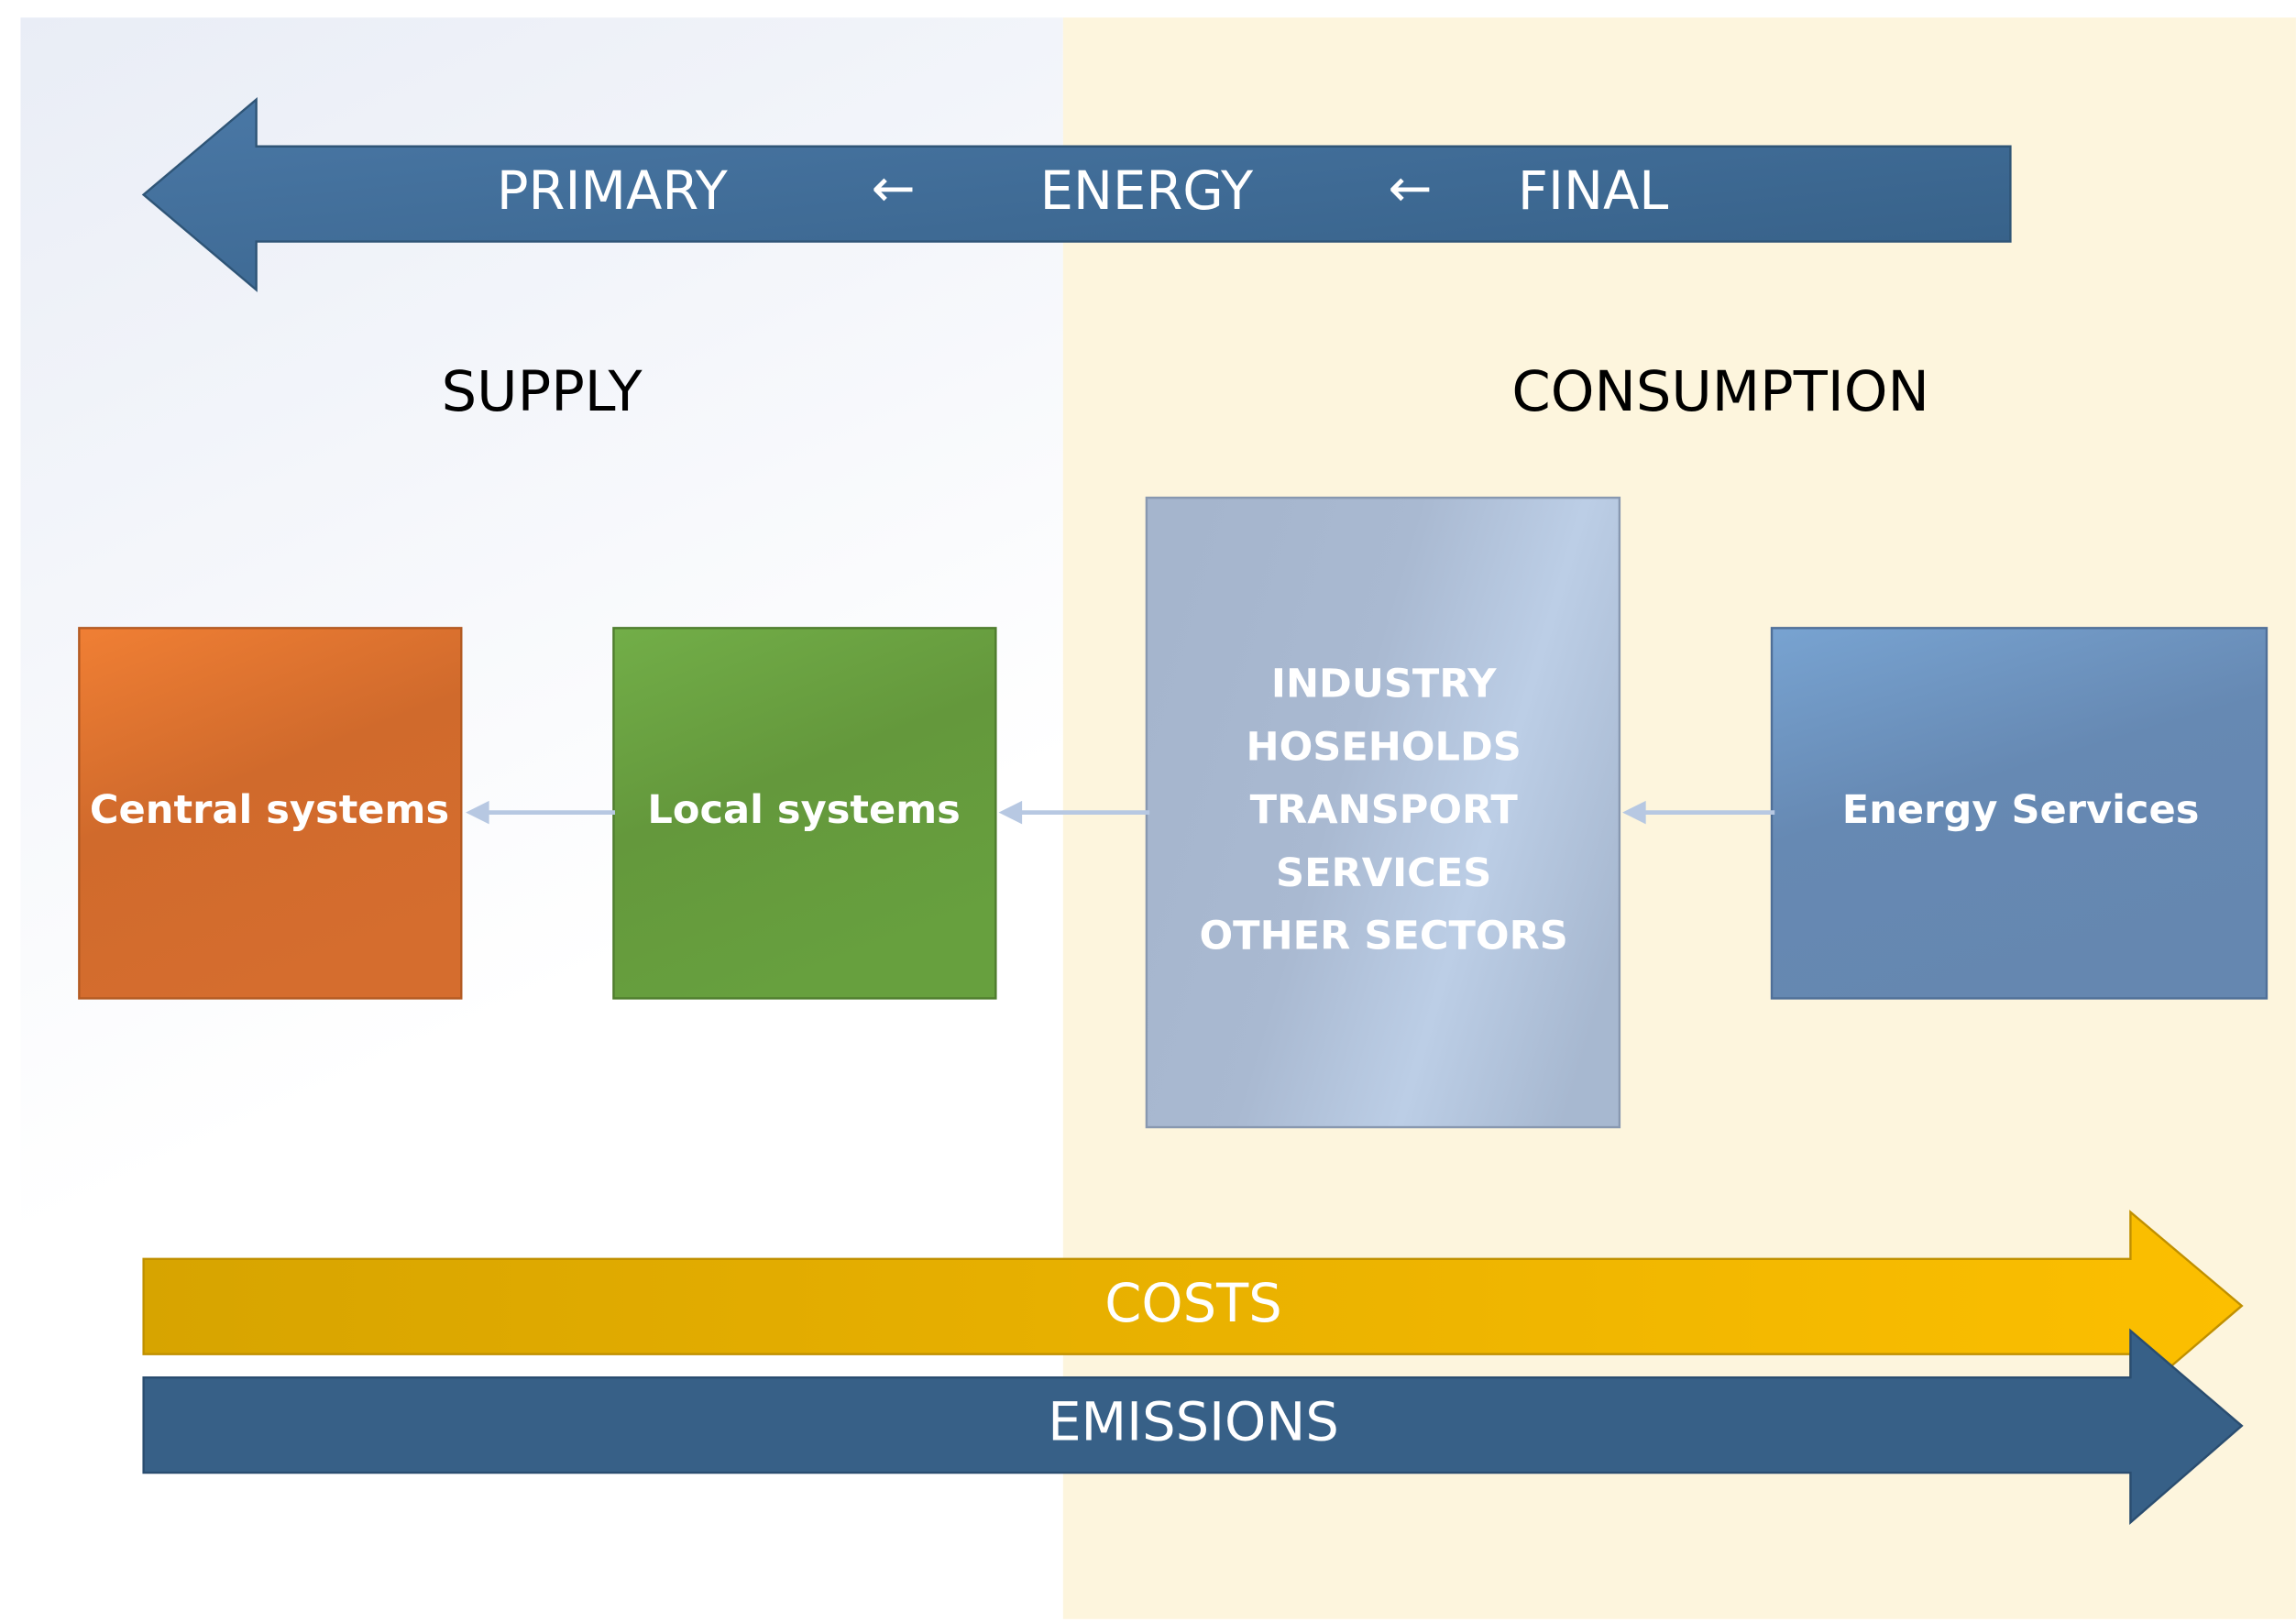 Image resolution: width=2296 pixels, height=1622 pixels. I want to click on section-label: SUPPLY, so click(542, 392).